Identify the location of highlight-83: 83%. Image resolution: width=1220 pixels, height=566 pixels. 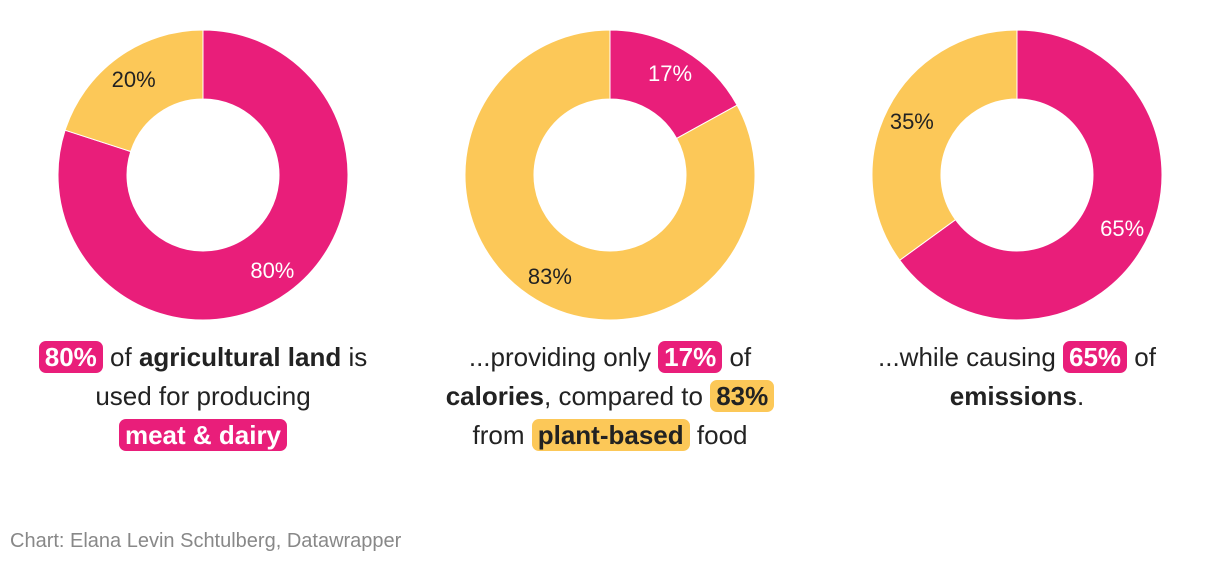
(742, 396).